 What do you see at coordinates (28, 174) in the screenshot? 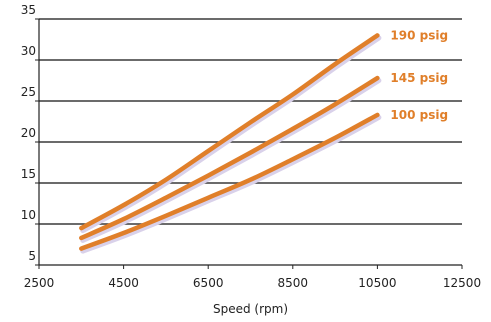
I see `y-tick-label-15: 15` at bounding box center [28, 174].